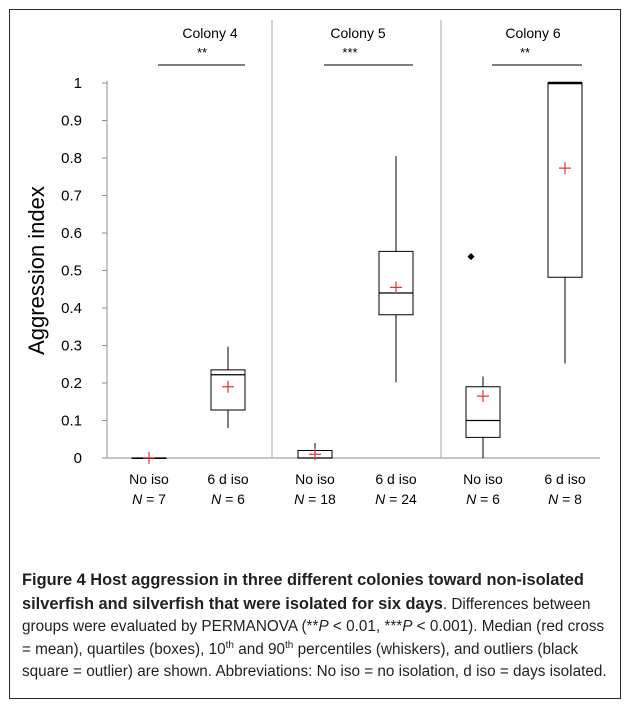 Image resolution: width=628 pixels, height=706 pixels. Describe the element at coordinates (532, 33) in the screenshot. I see `colony-label: Colony 6` at that location.